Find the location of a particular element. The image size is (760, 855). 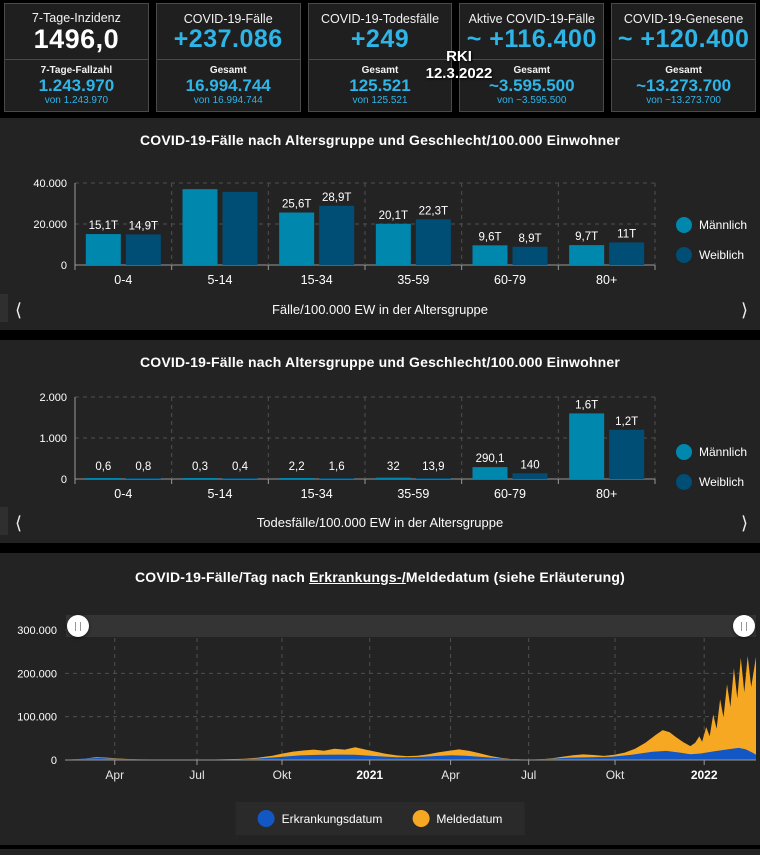

svg-text: 9,7T is located at coordinates (586, 237).